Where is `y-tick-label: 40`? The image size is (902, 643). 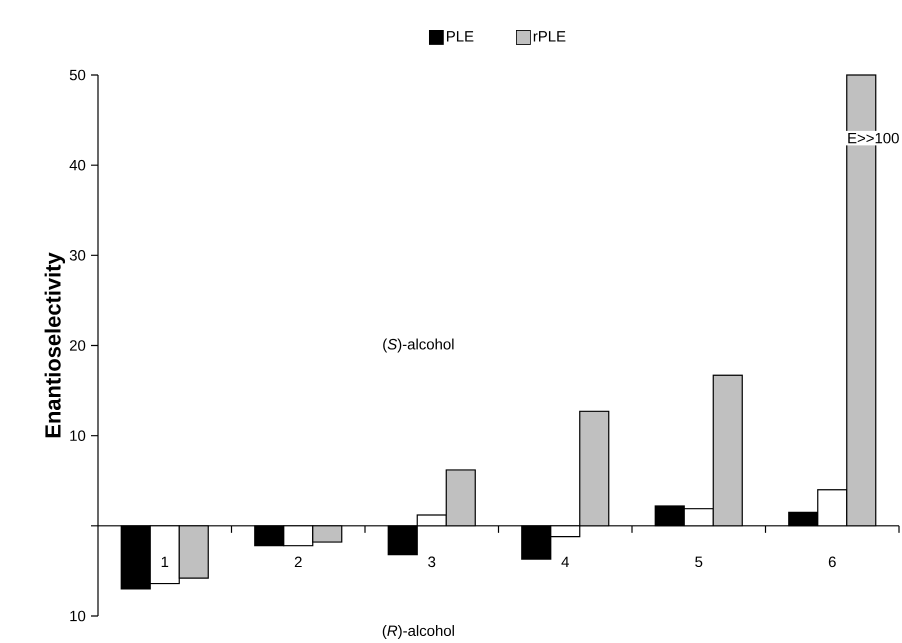
y-tick-label: 40 is located at coordinates (78, 165).